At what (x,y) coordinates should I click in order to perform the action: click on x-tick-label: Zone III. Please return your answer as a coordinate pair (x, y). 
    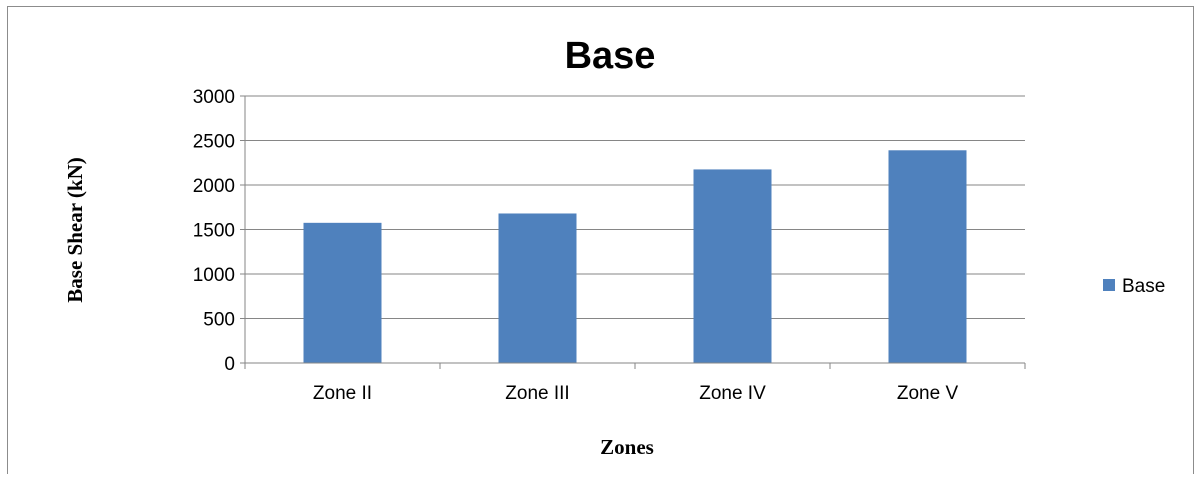
    Looking at the image, I should click on (537, 393).